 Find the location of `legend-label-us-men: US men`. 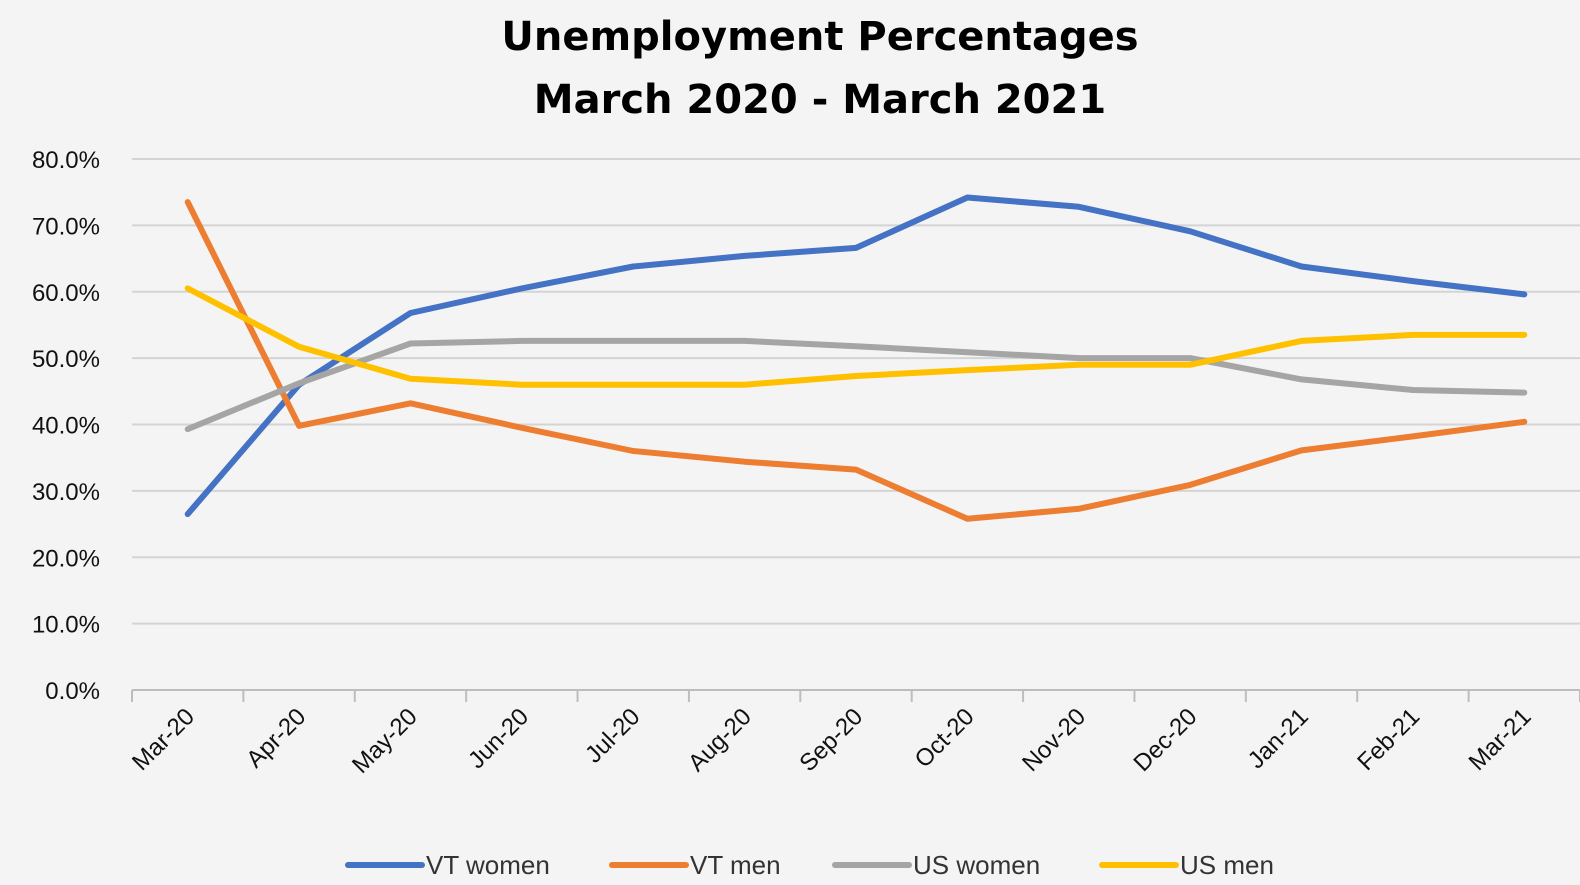

legend-label-us-men: US men is located at coordinates (1227, 865).